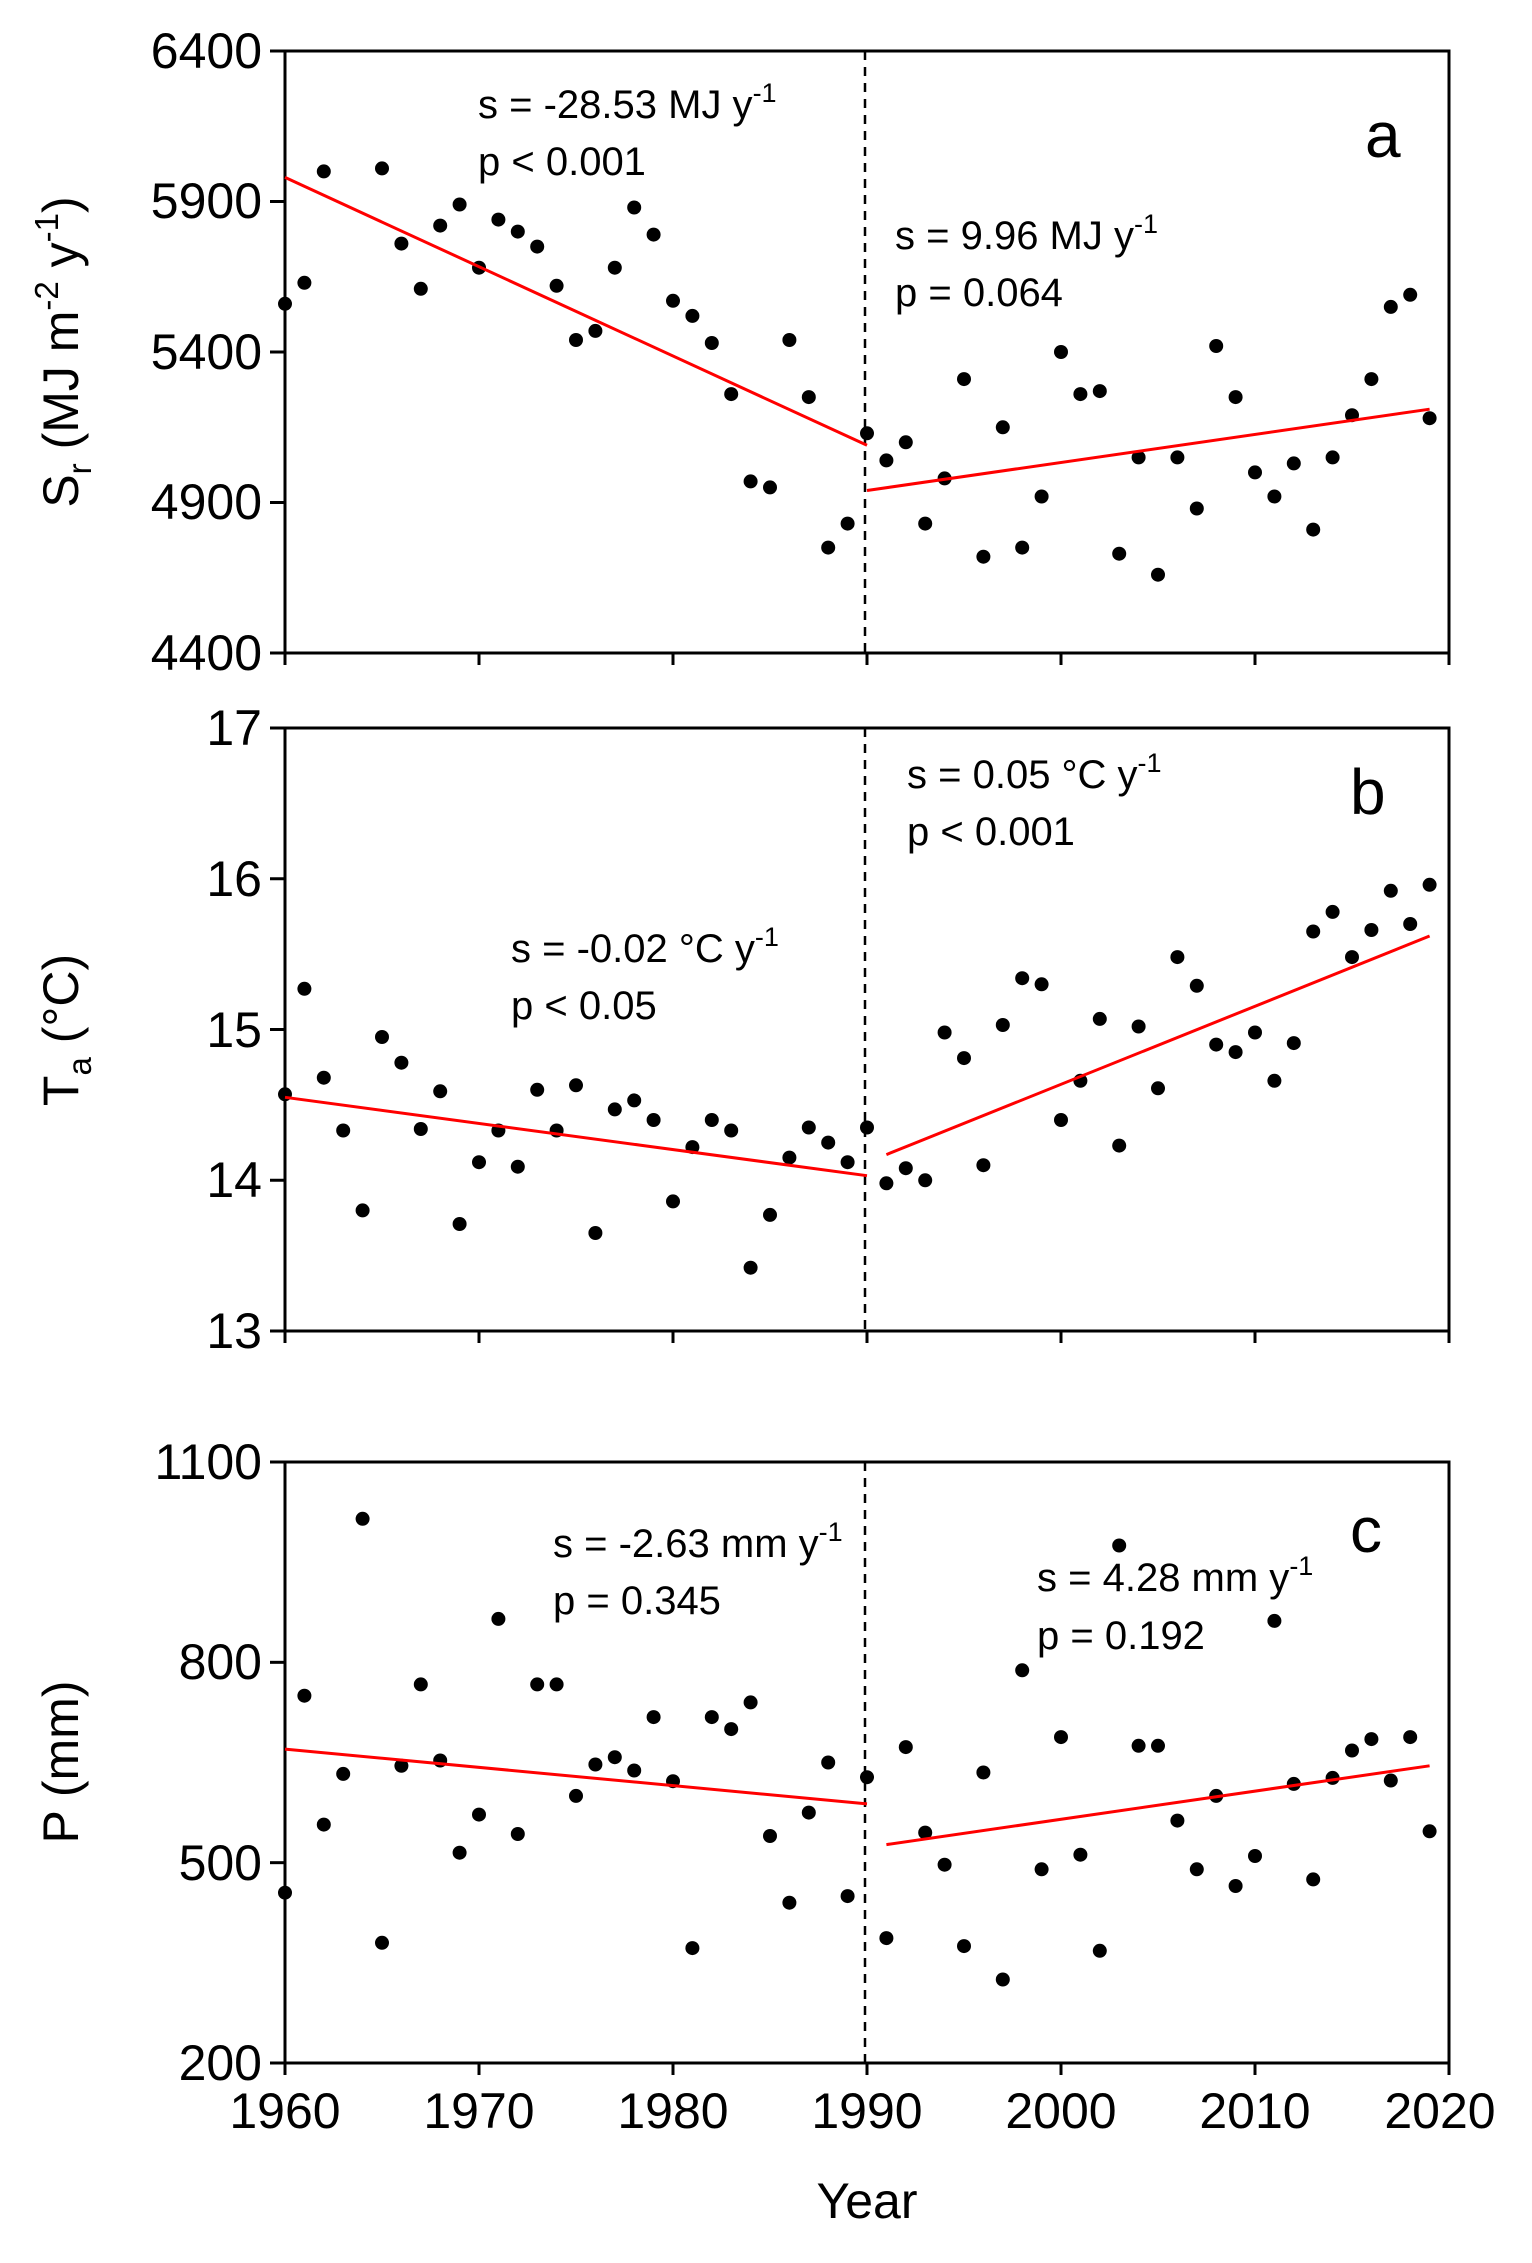 Image resolution: width=1532 pixels, height=2263 pixels. Describe the element at coordinates (944, 1032) in the screenshot. I see `panel-b-point-1994` at that location.